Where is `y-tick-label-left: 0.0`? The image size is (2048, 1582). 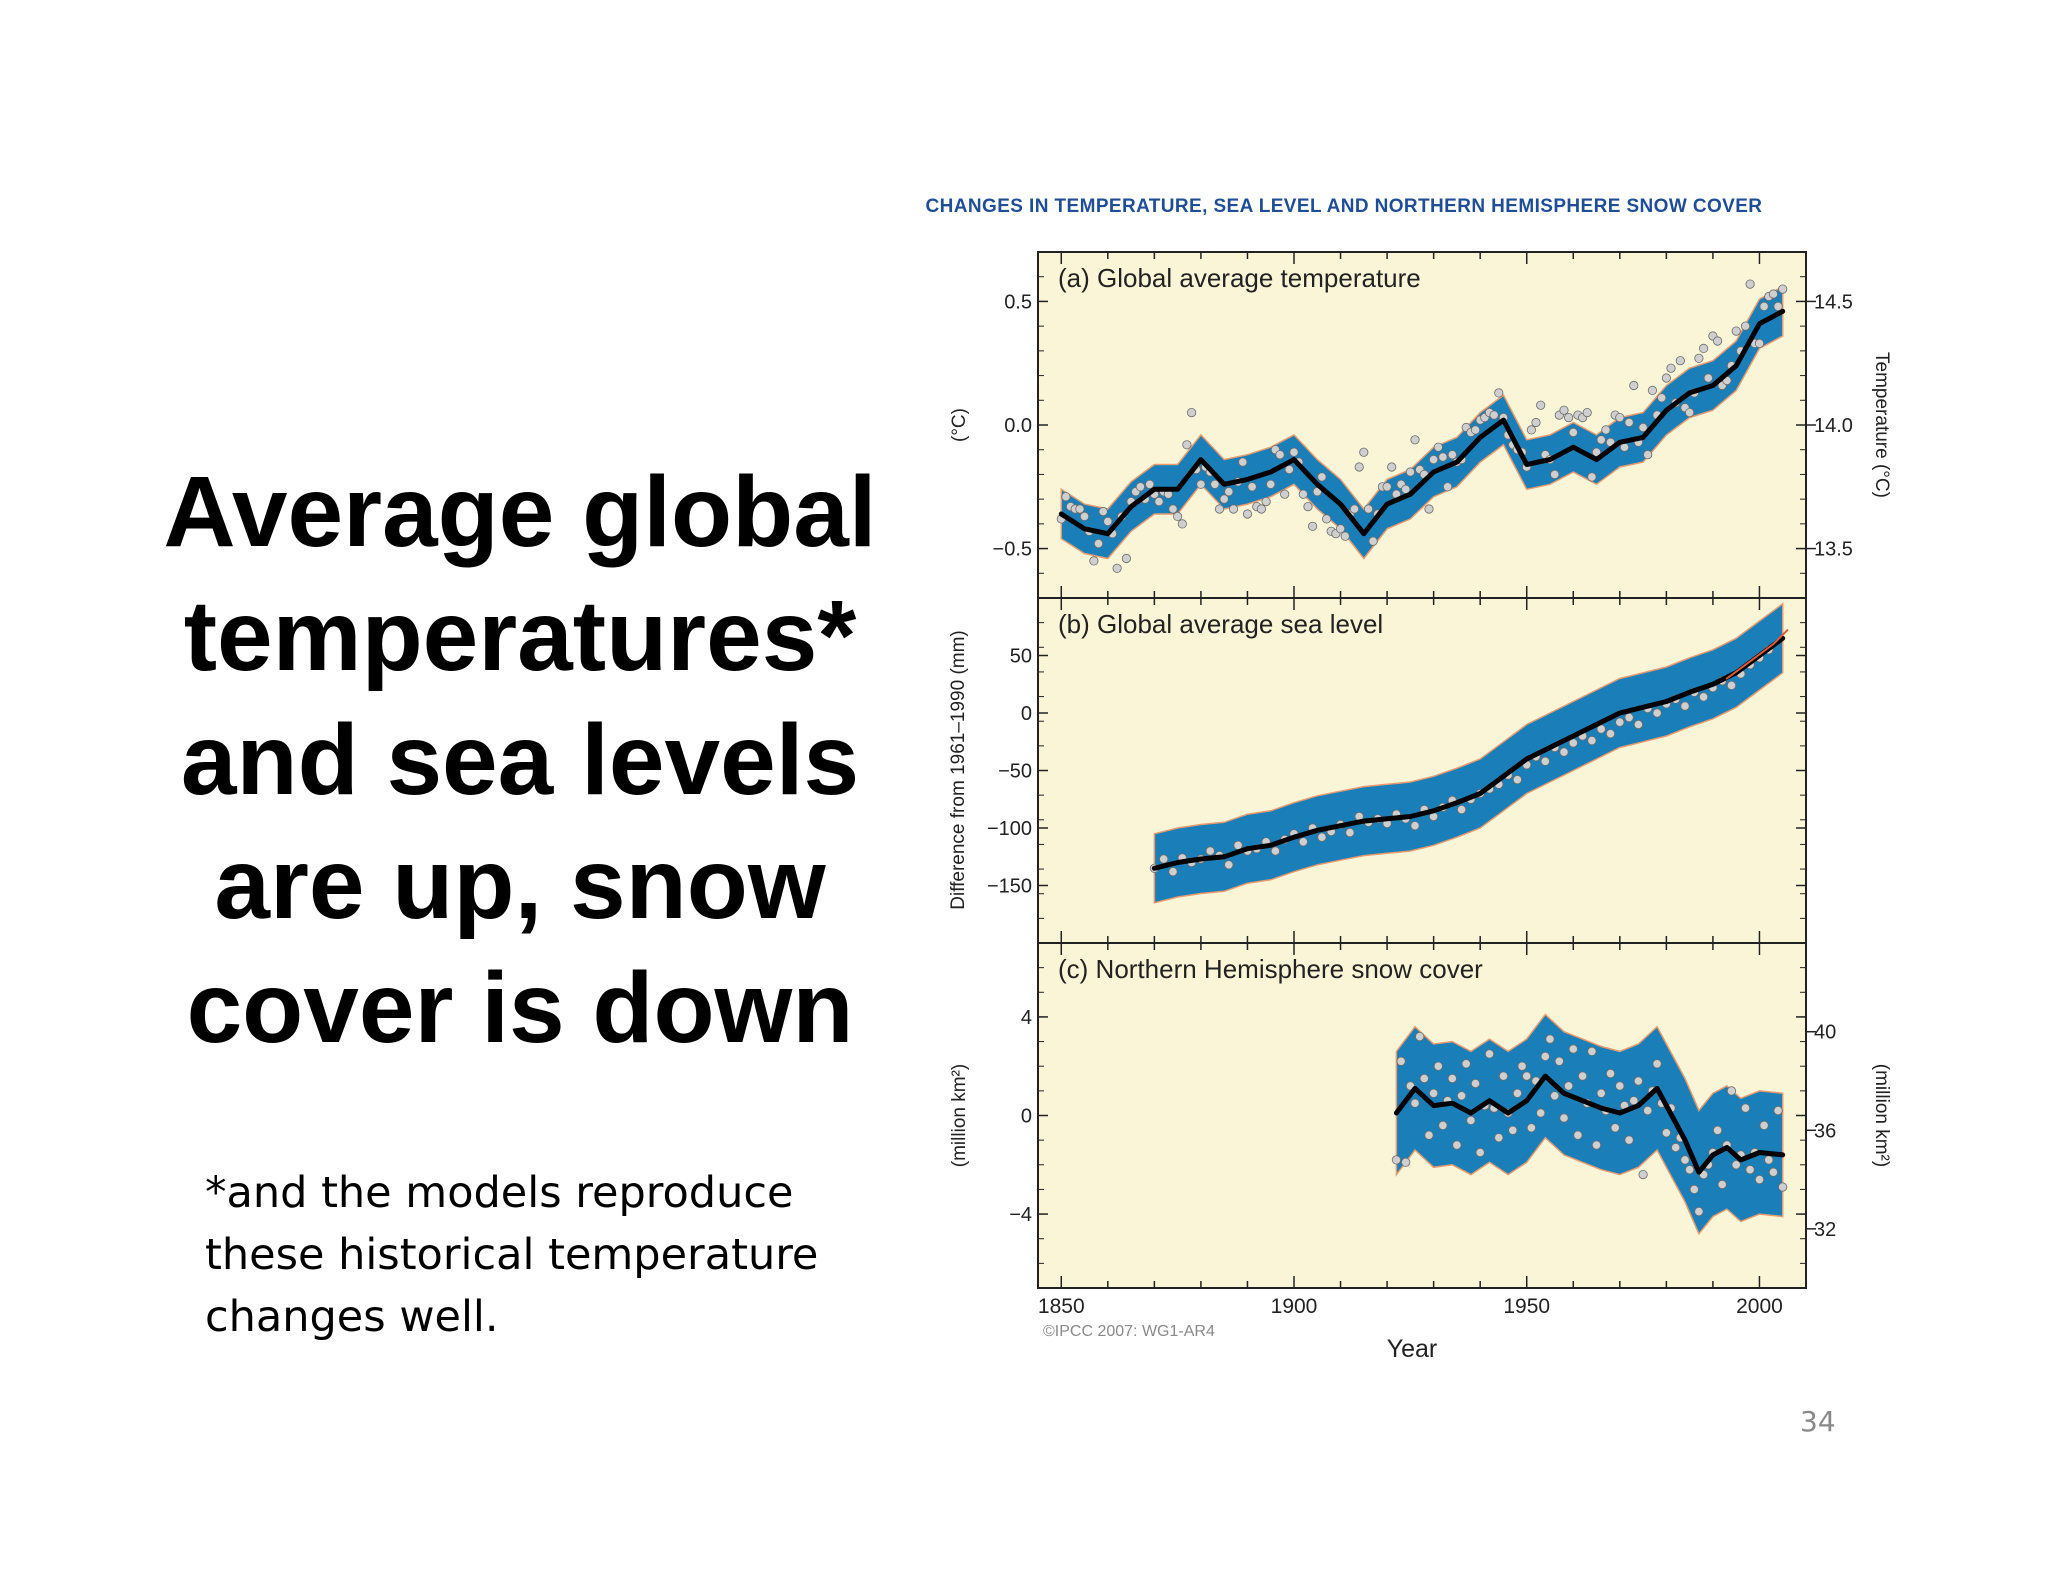
y-tick-label-left: 0.0 is located at coordinates (1018, 426).